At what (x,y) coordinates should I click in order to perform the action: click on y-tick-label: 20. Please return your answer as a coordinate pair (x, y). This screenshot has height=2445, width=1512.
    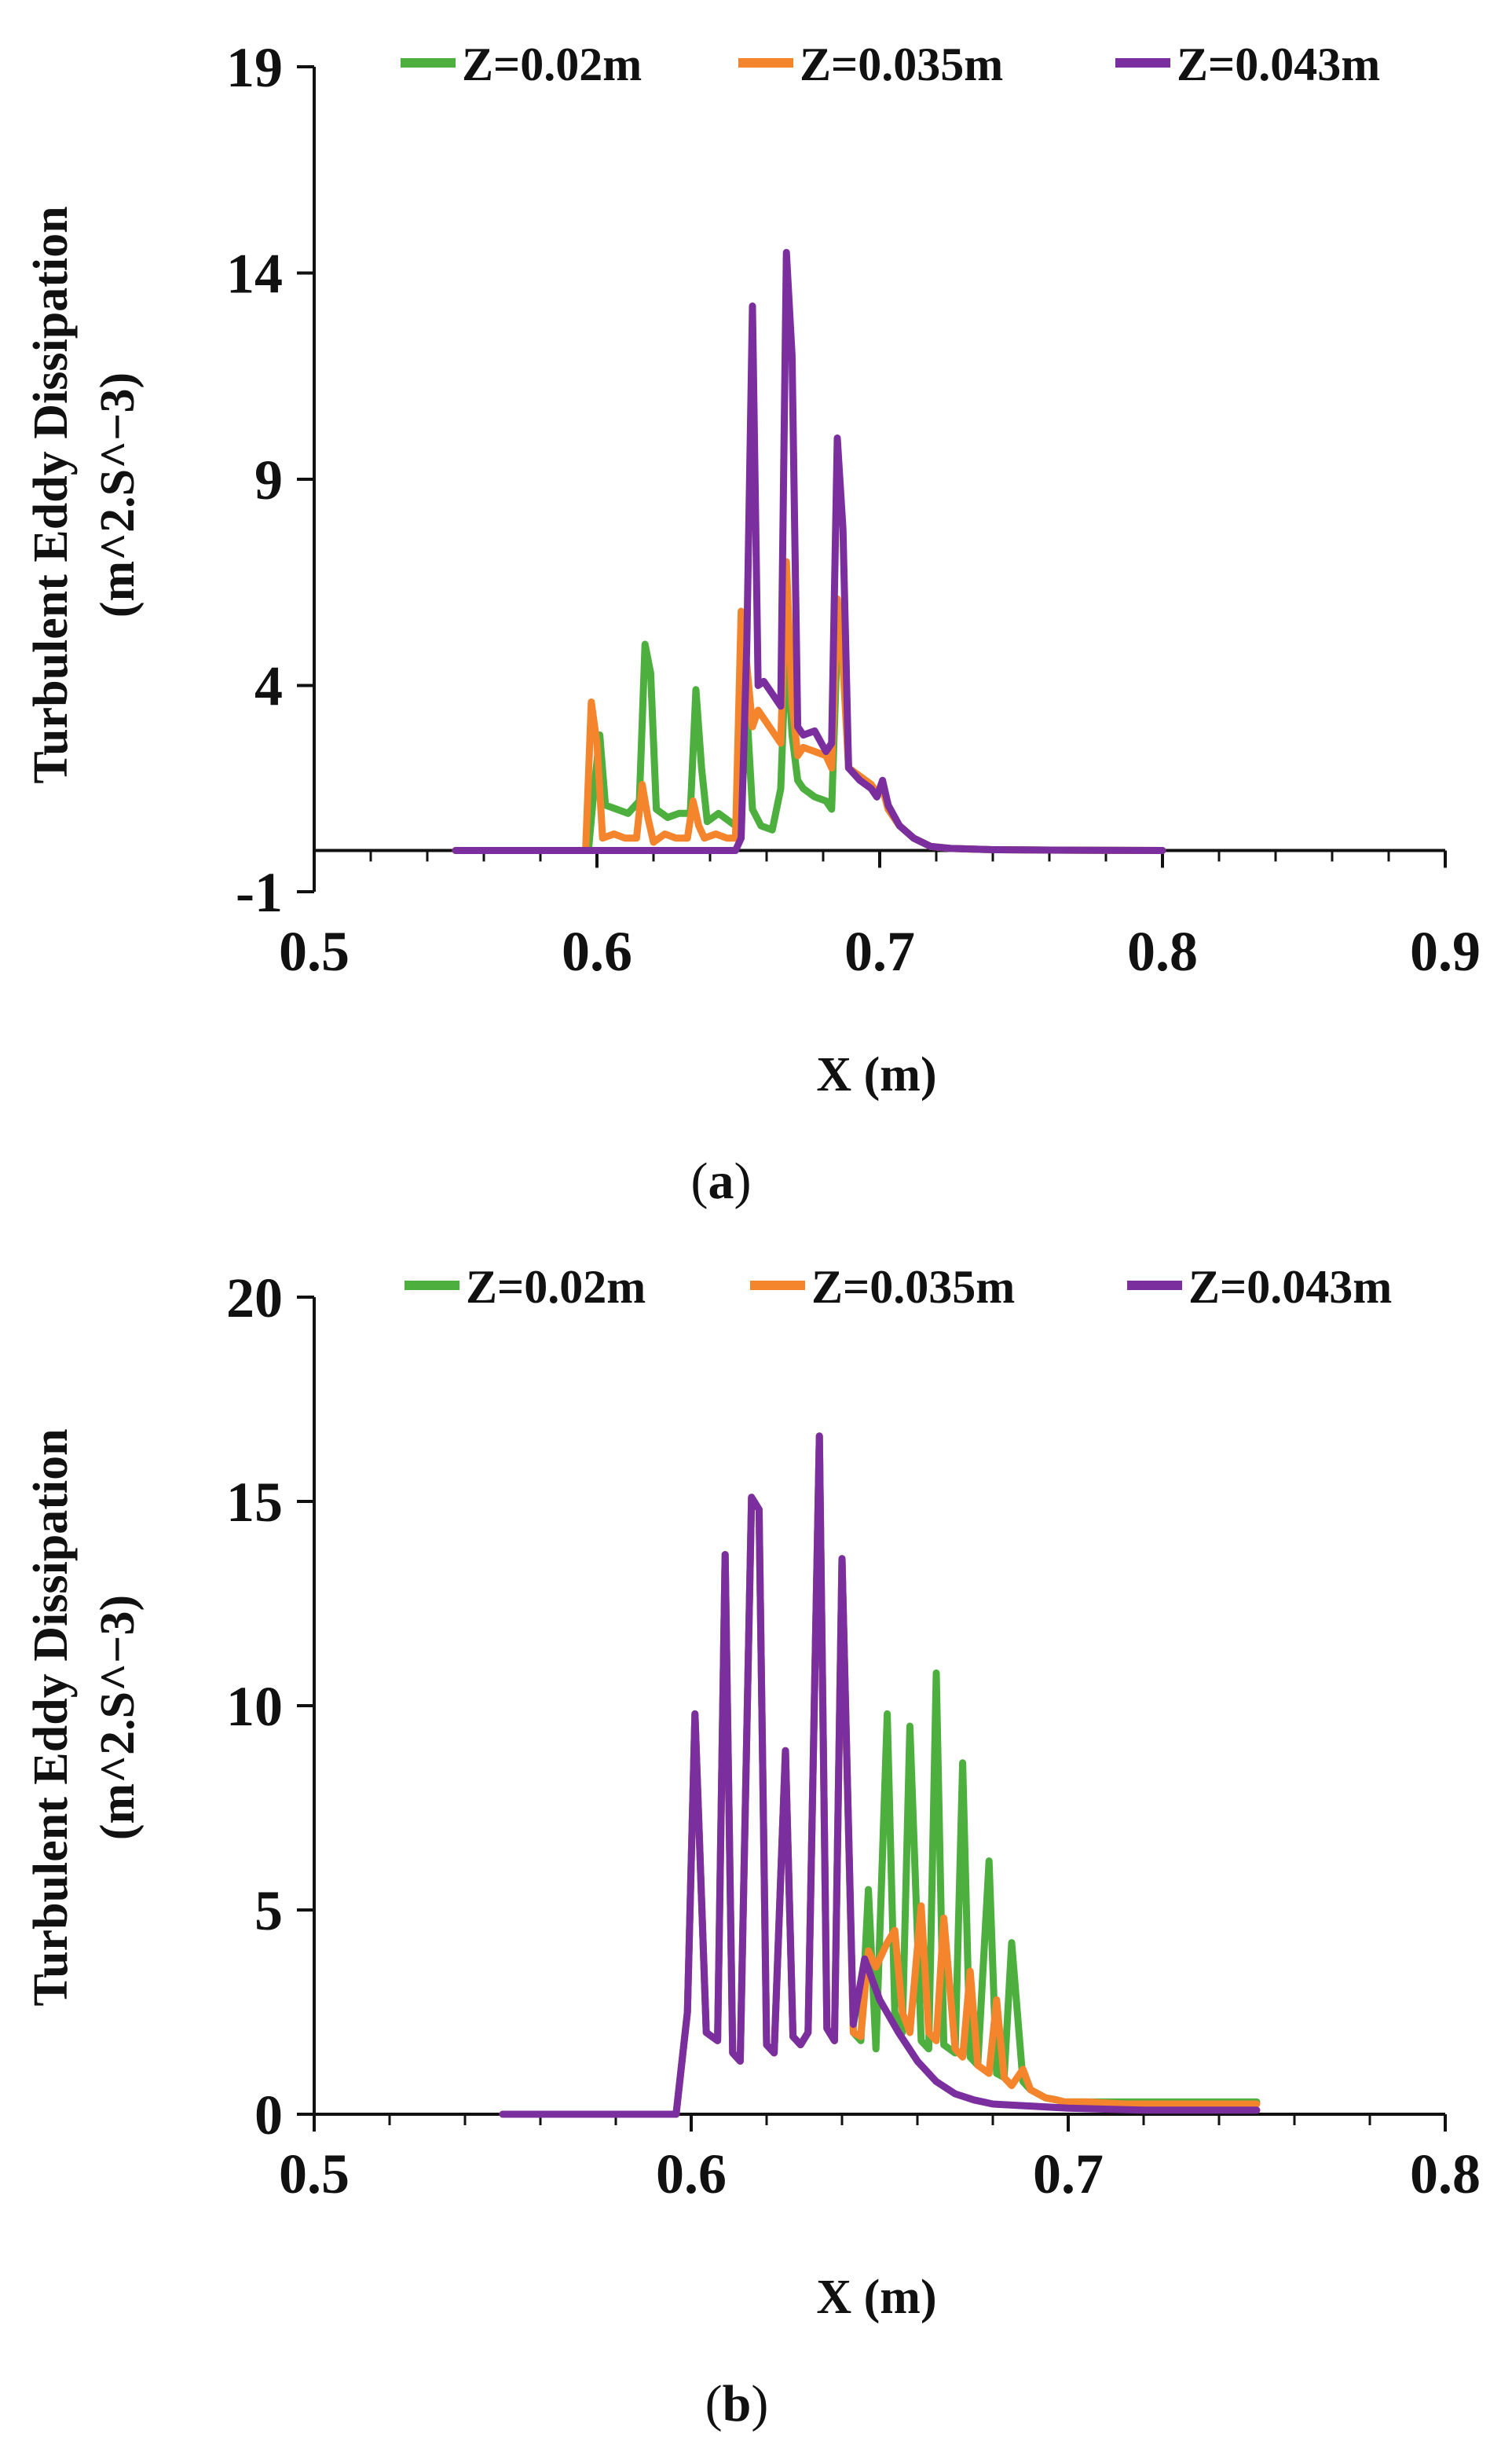
    Looking at the image, I should click on (254, 1297).